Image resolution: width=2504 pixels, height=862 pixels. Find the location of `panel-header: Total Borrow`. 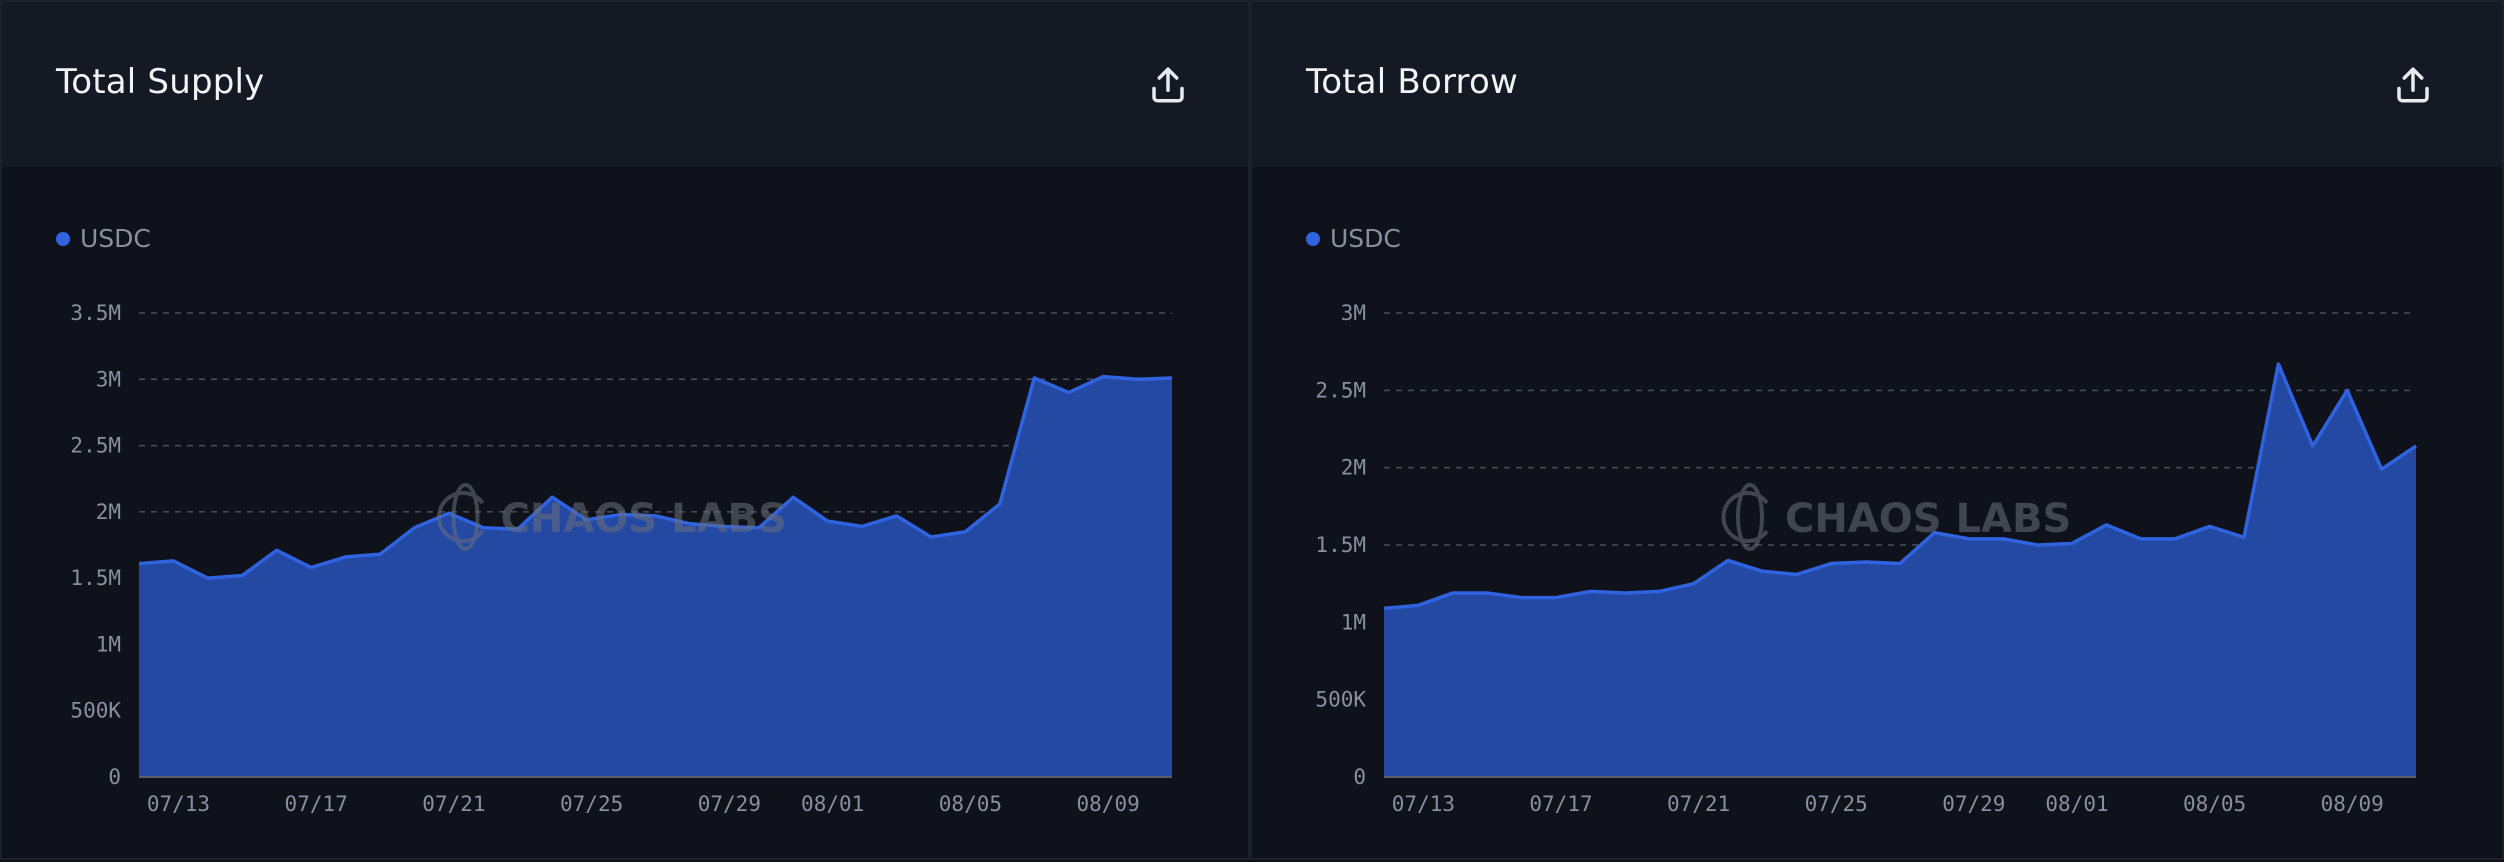

panel-header: Total Borrow is located at coordinates (1877, 84).